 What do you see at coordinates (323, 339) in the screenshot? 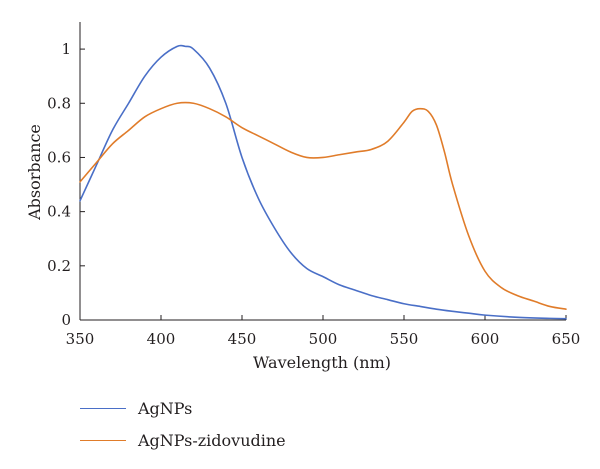
I see `x-tick-label: 500` at bounding box center [323, 339].